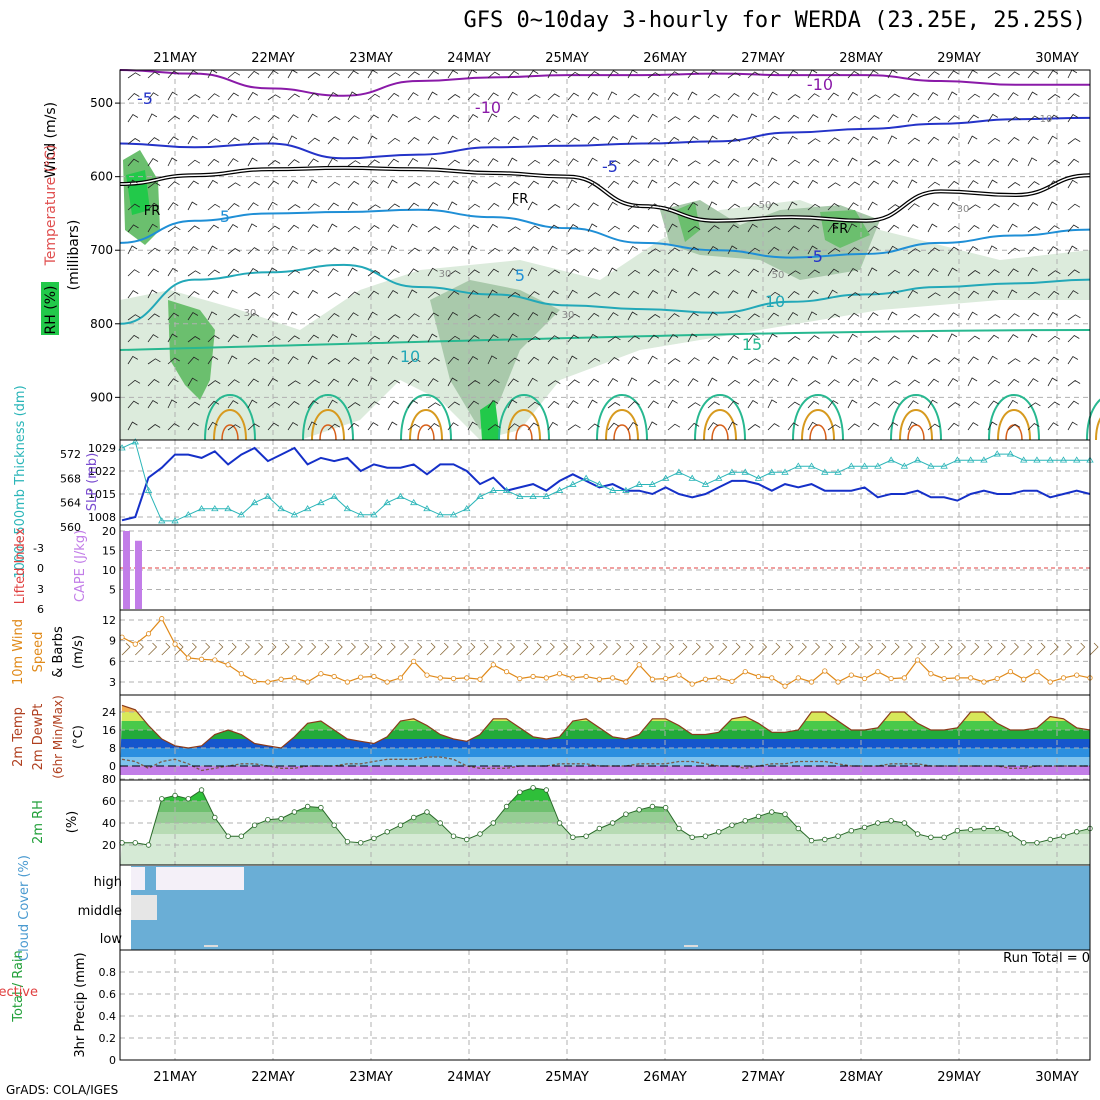  I want to click on thickness-tick-label: 564, so click(70, 503).